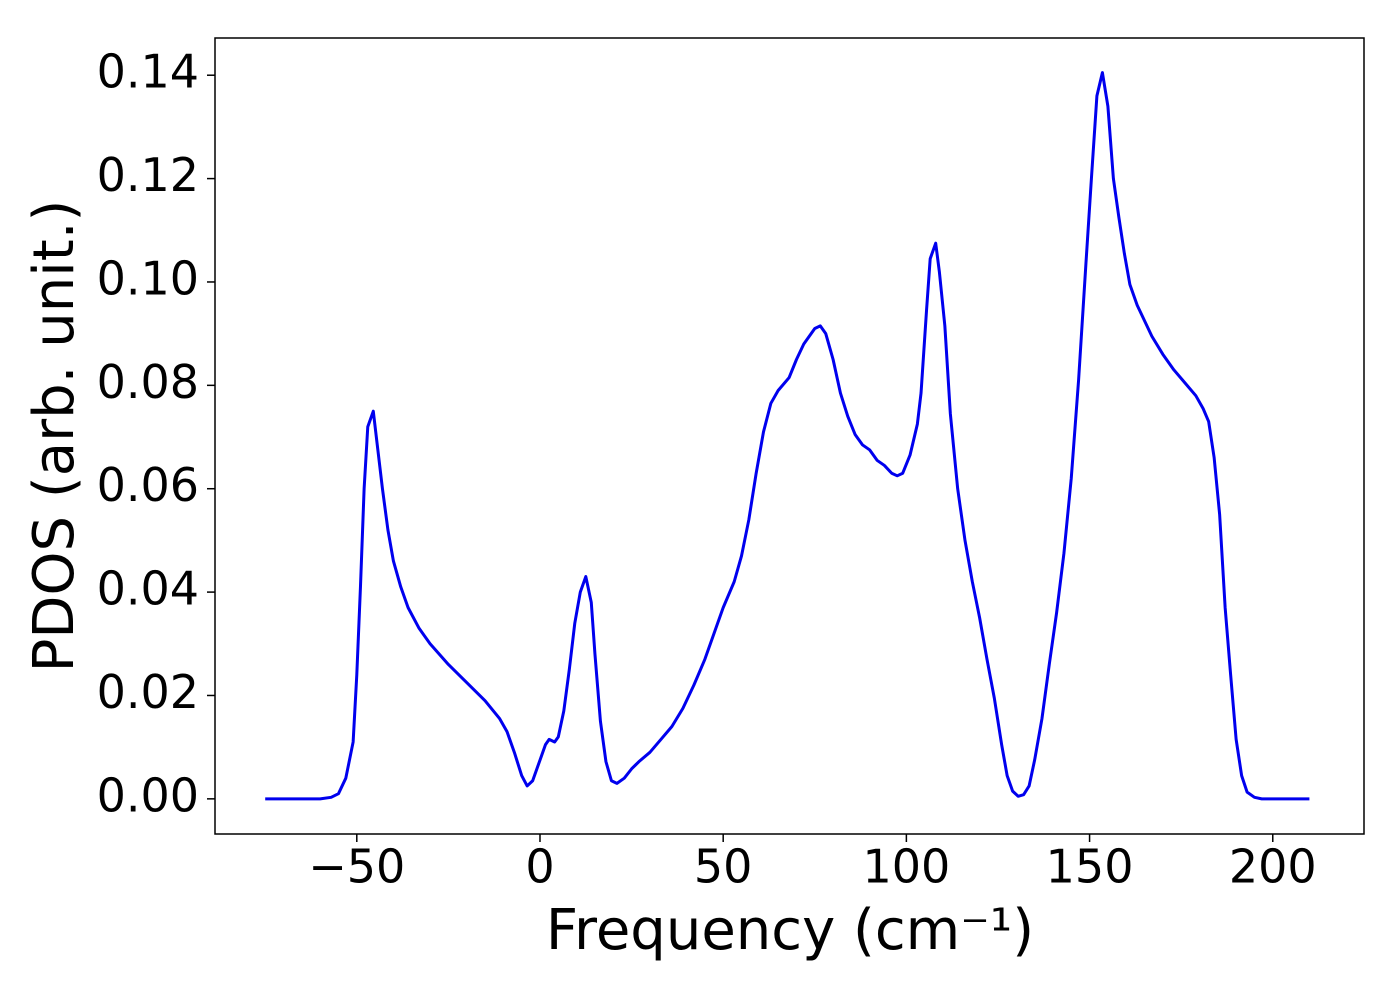 The height and width of the screenshot is (1000, 1400). I want to click on x-tick-label: 0, so click(539, 867).